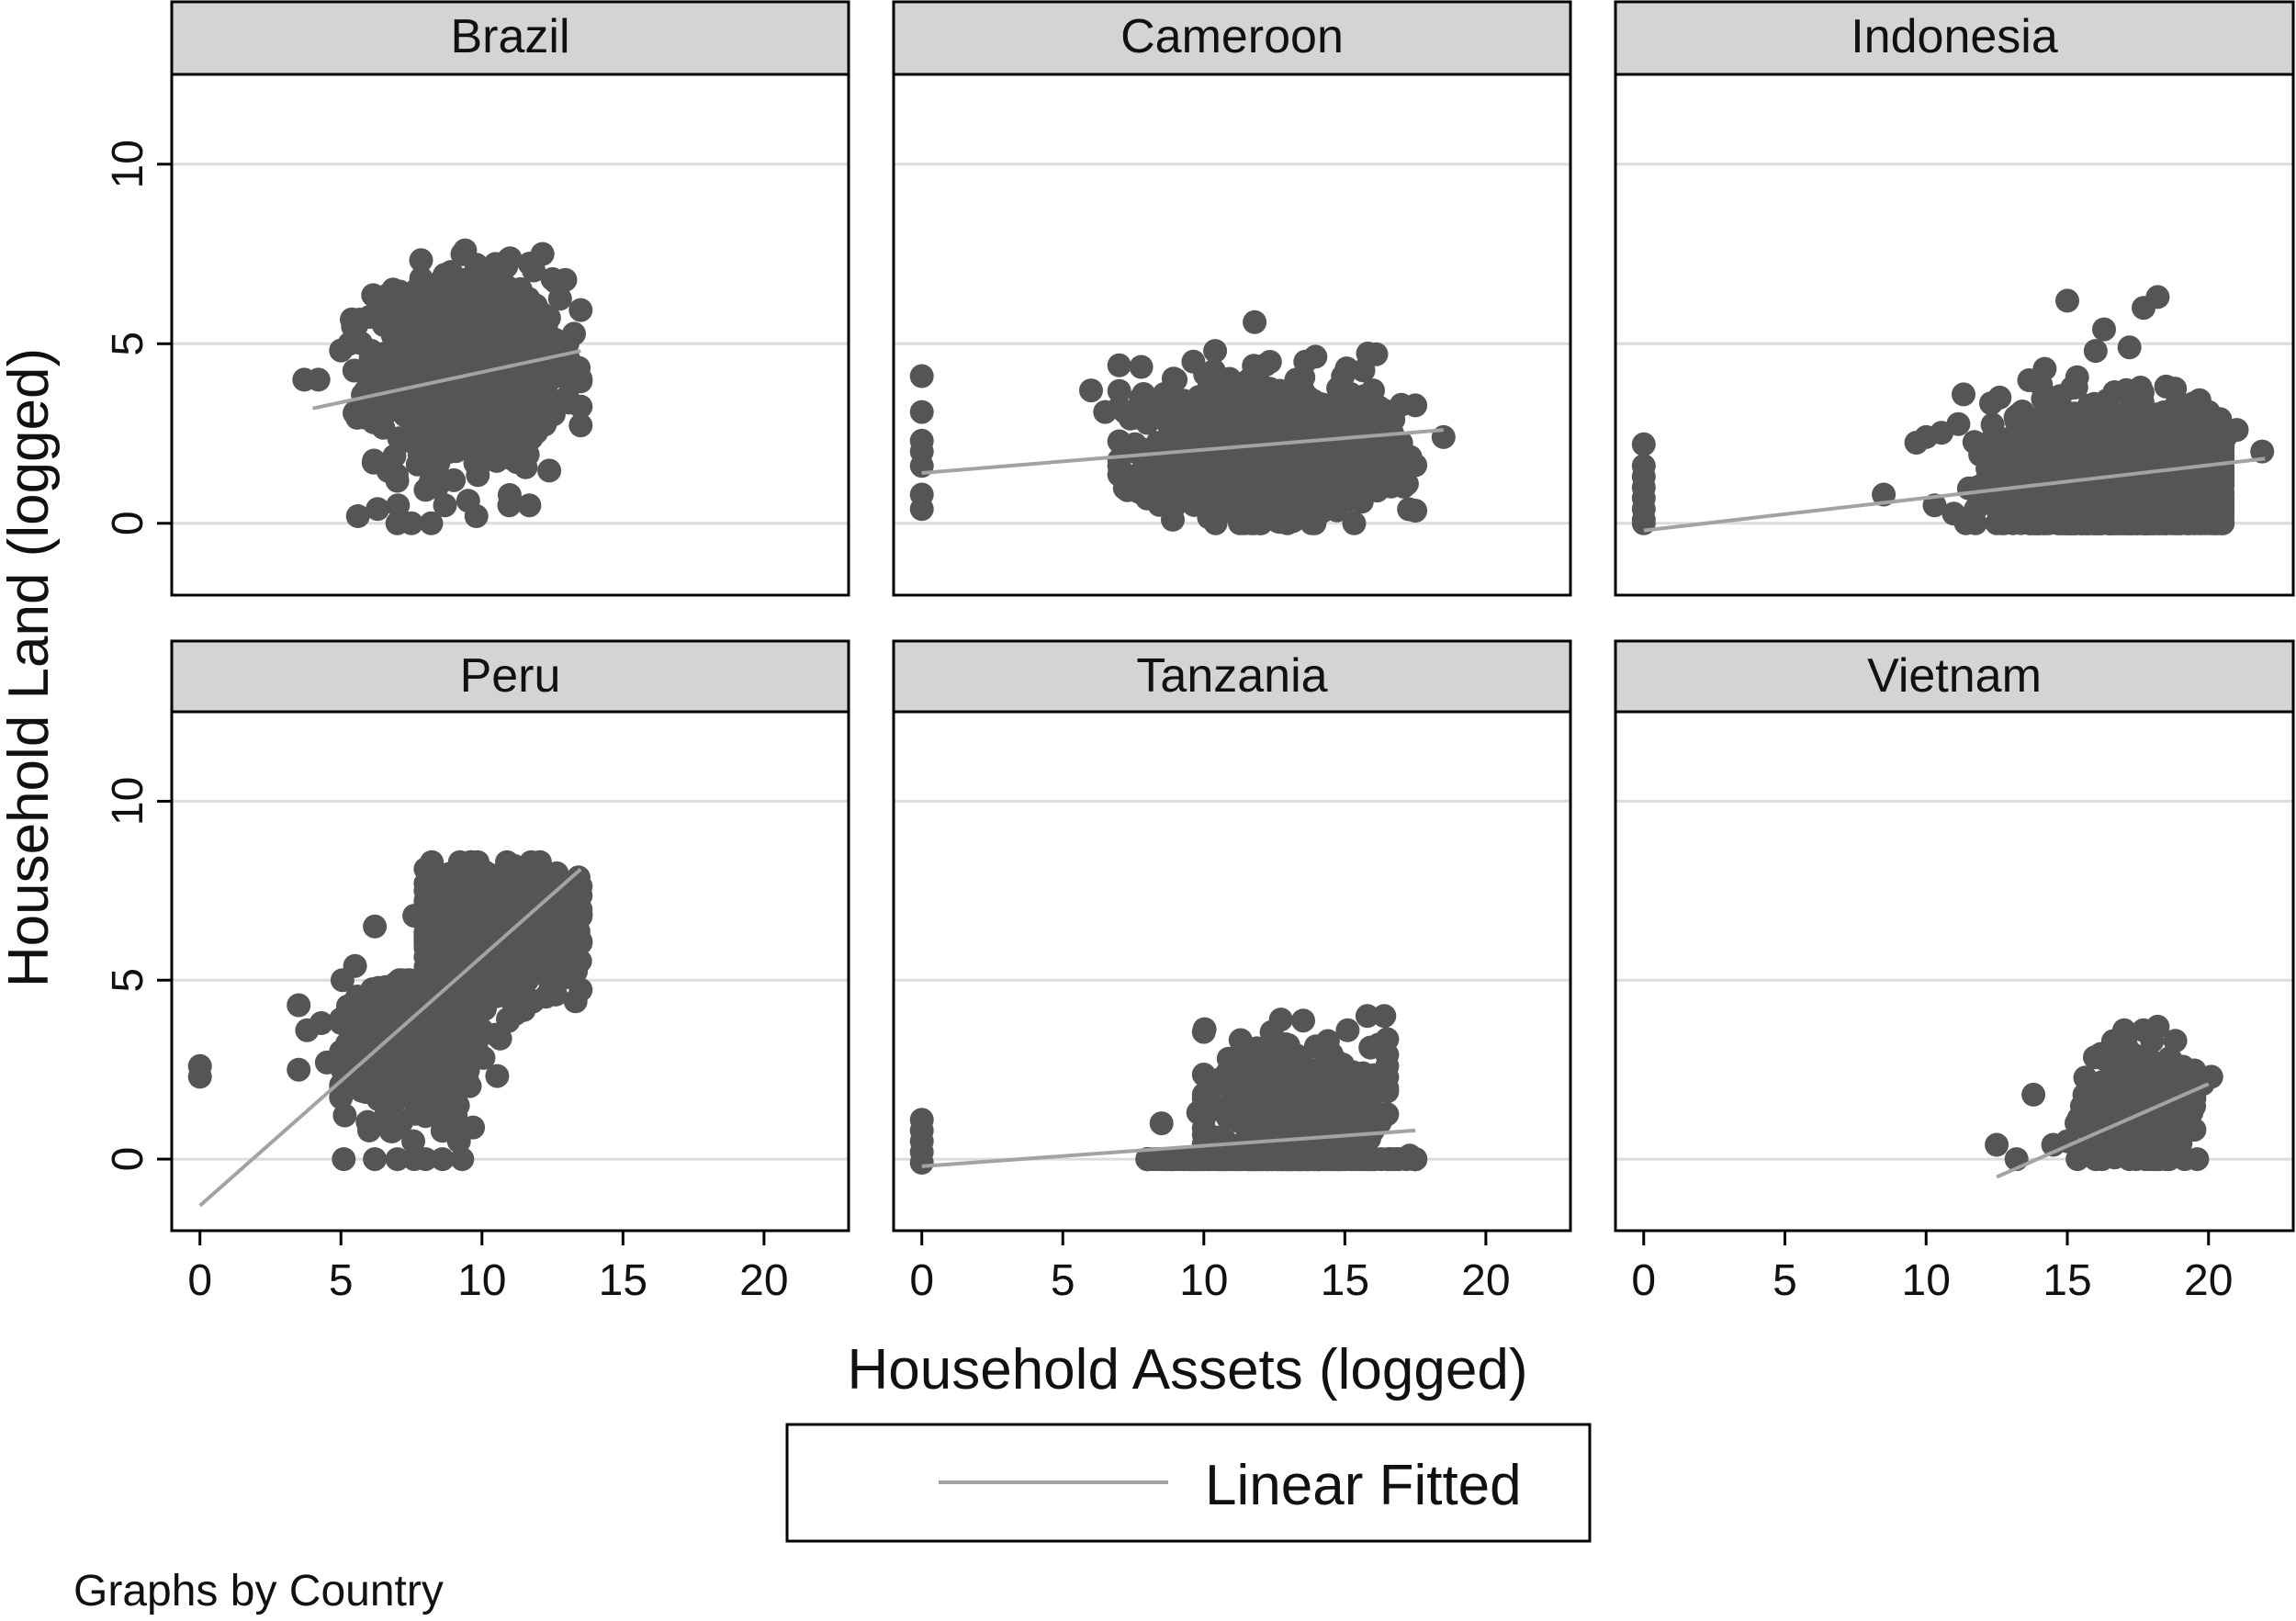 The width and height of the screenshot is (2296, 1621). What do you see at coordinates (763, 1280) in the screenshot?
I see `x-tick-label-peru-20: 20` at bounding box center [763, 1280].